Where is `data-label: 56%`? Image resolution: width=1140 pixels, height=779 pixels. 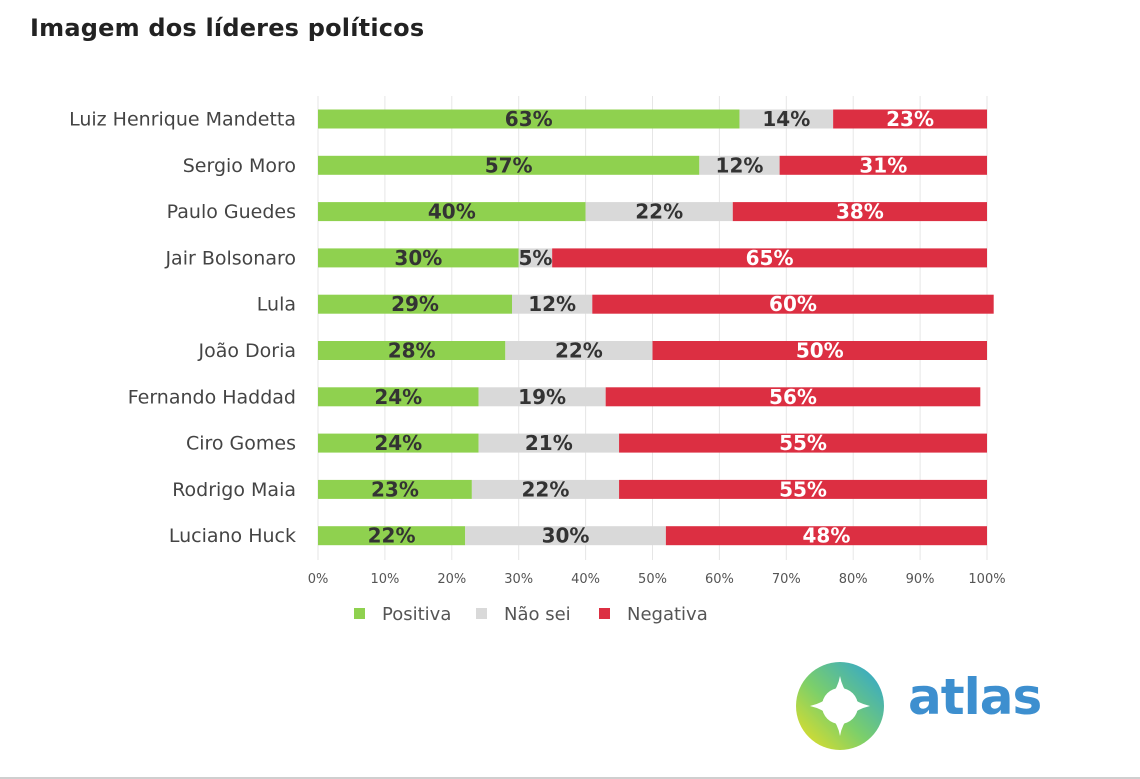
data-label: 56% is located at coordinates (793, 397).